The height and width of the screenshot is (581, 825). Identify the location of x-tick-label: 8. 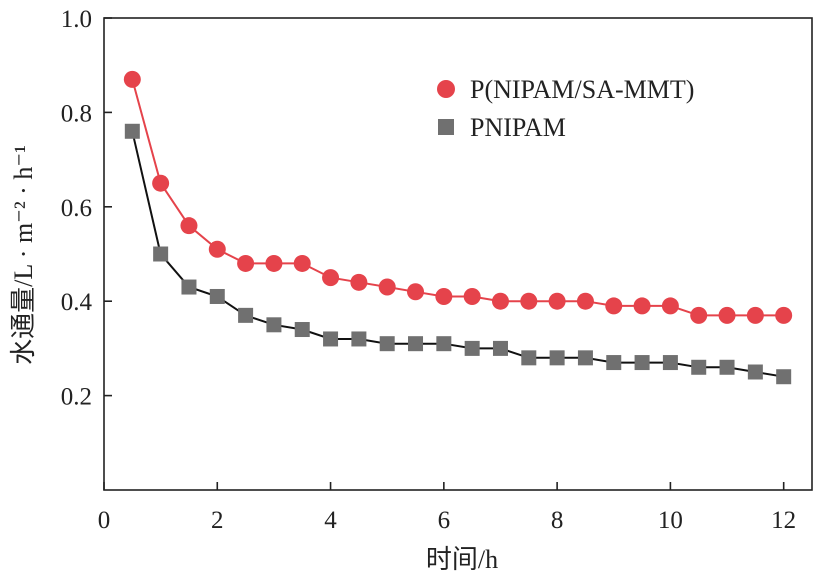
(557, 520).